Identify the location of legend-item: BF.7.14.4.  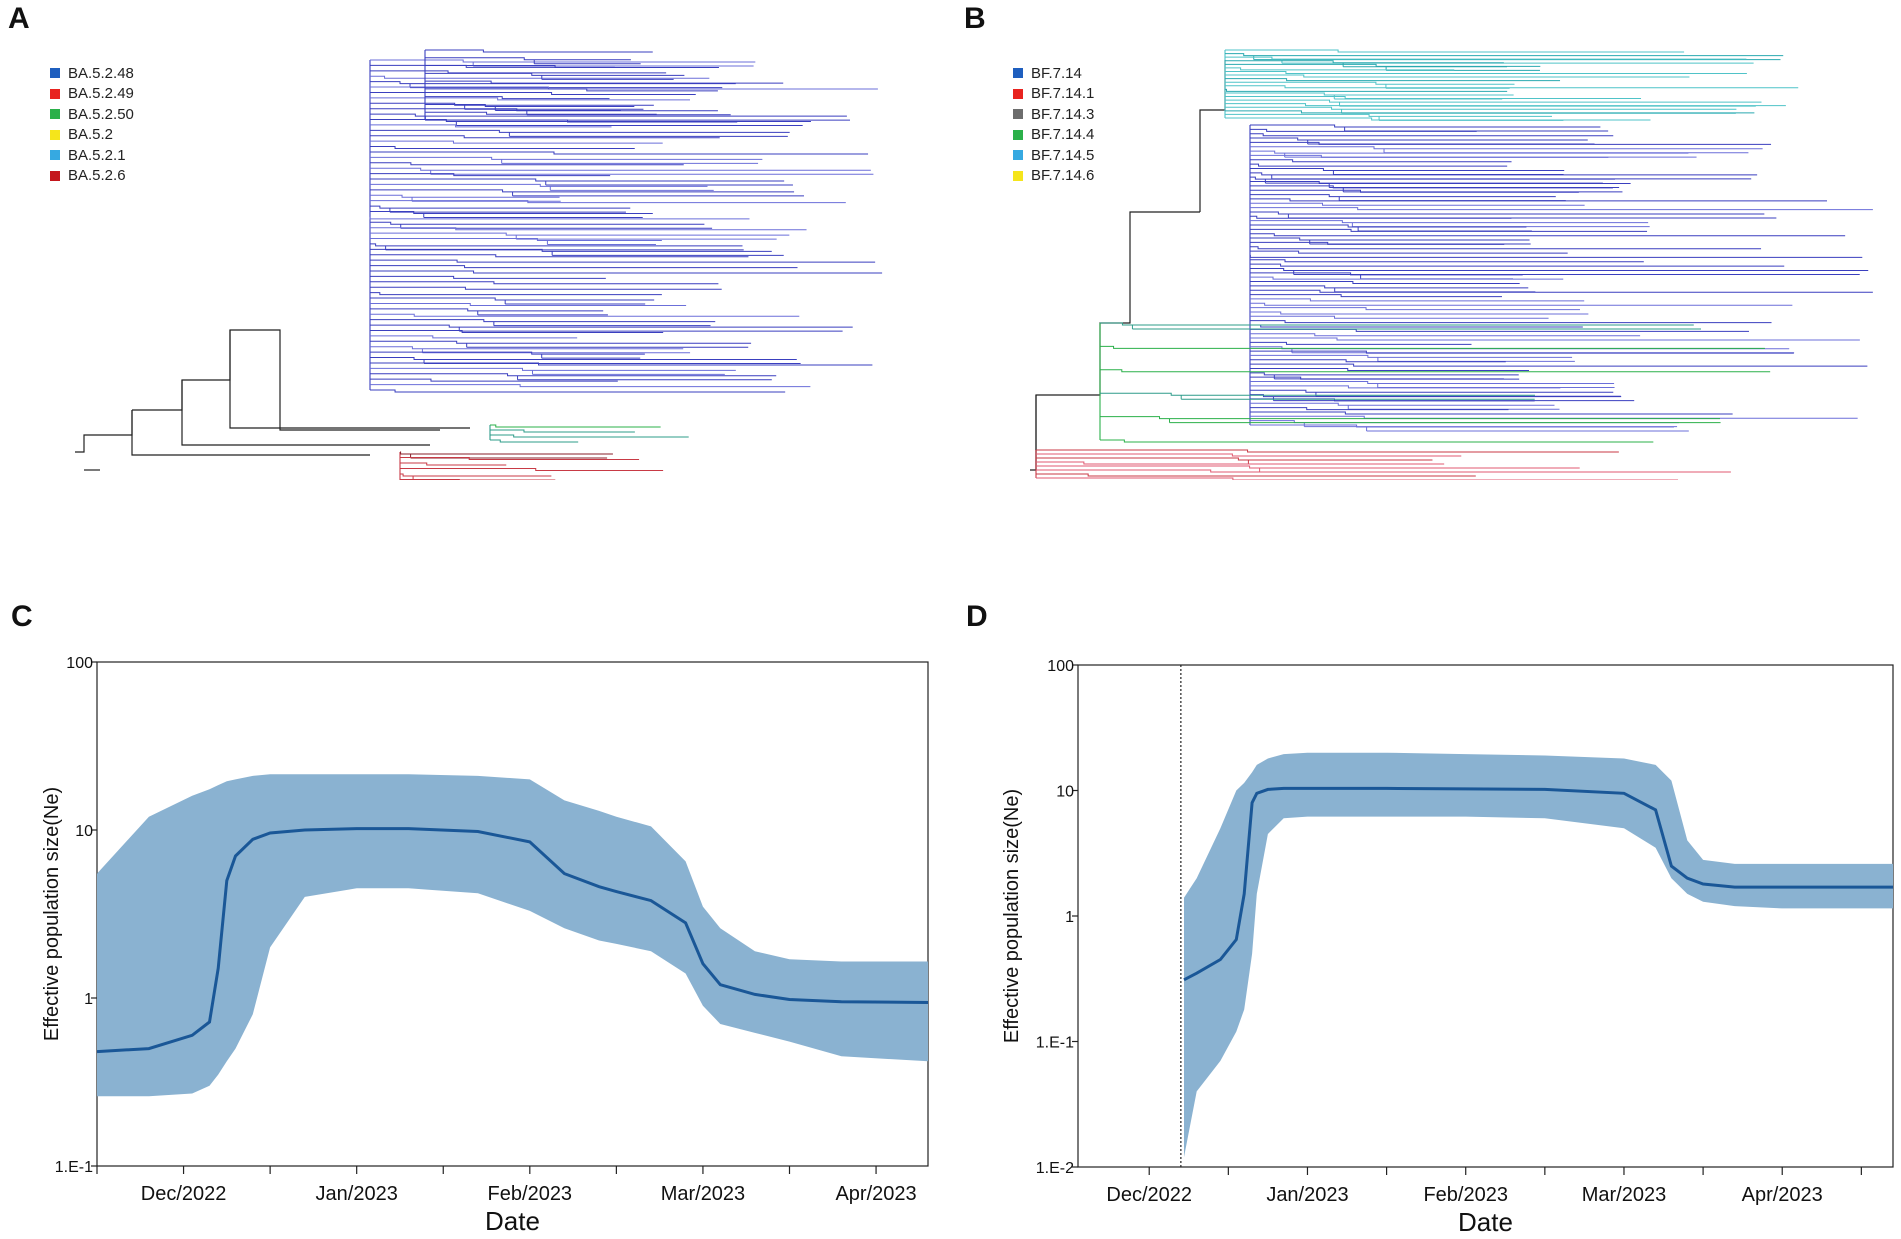
(1053, 135).